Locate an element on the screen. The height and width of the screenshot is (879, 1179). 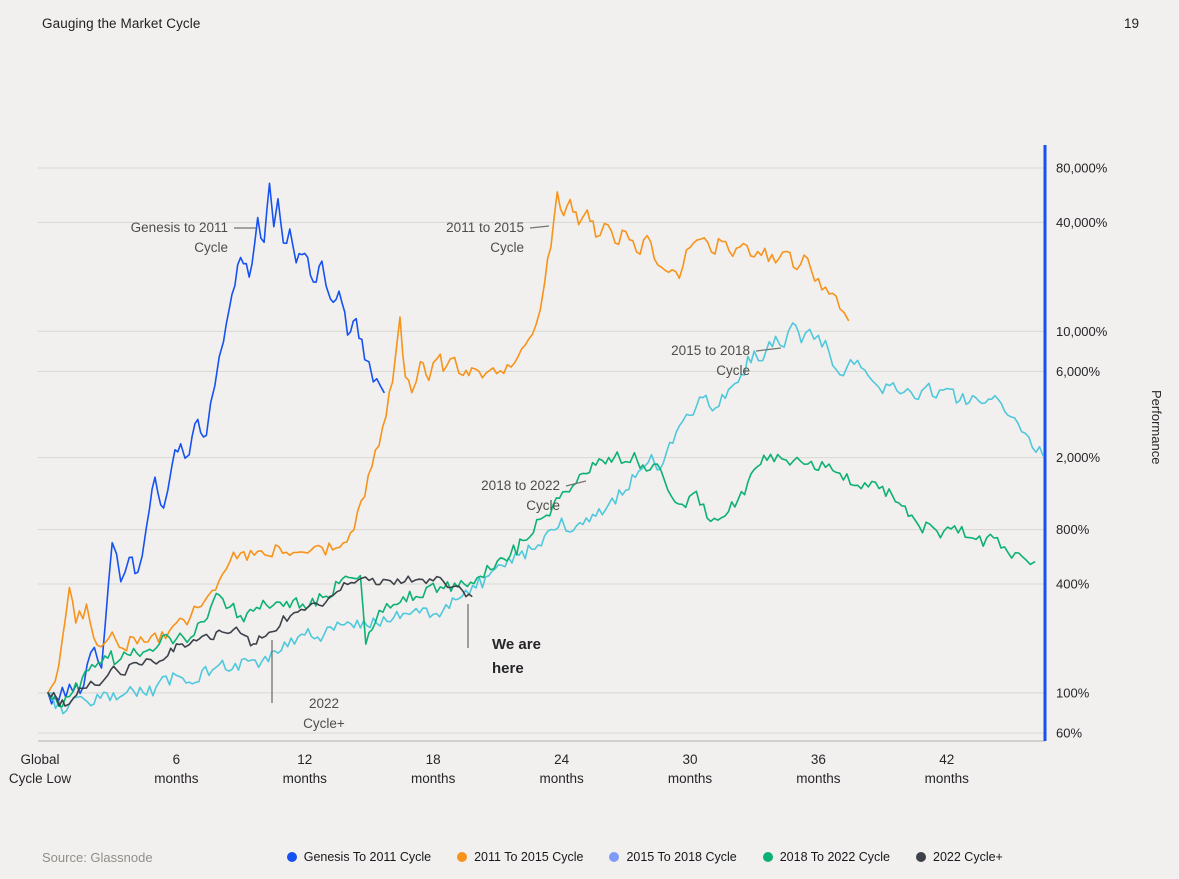
svg-text: 40,000% is located at coordinates (1082, 222).